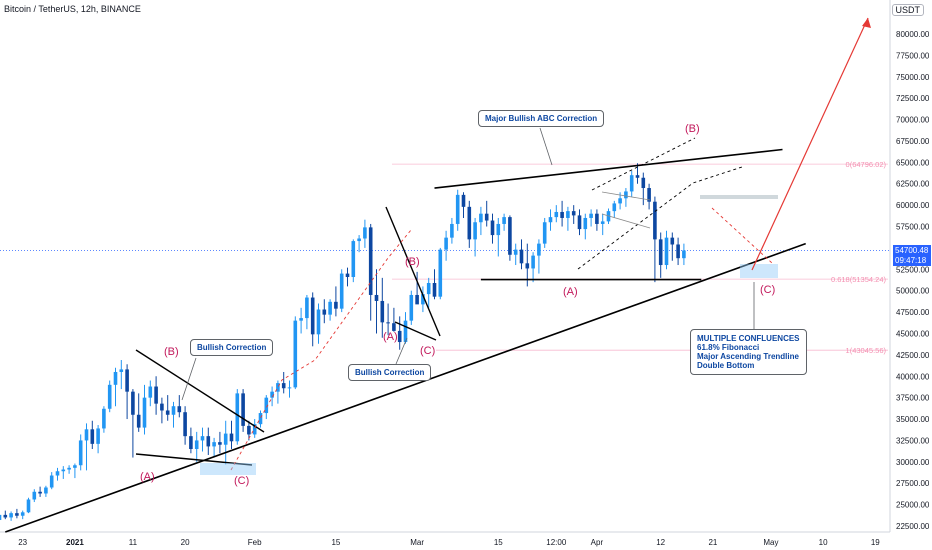 This screenshot has height=550, width=932. What do you see at coordinates (913, 291) in the screenshot?
I see `y-tick-label: 50000.00` at bounding box center [913, 291].